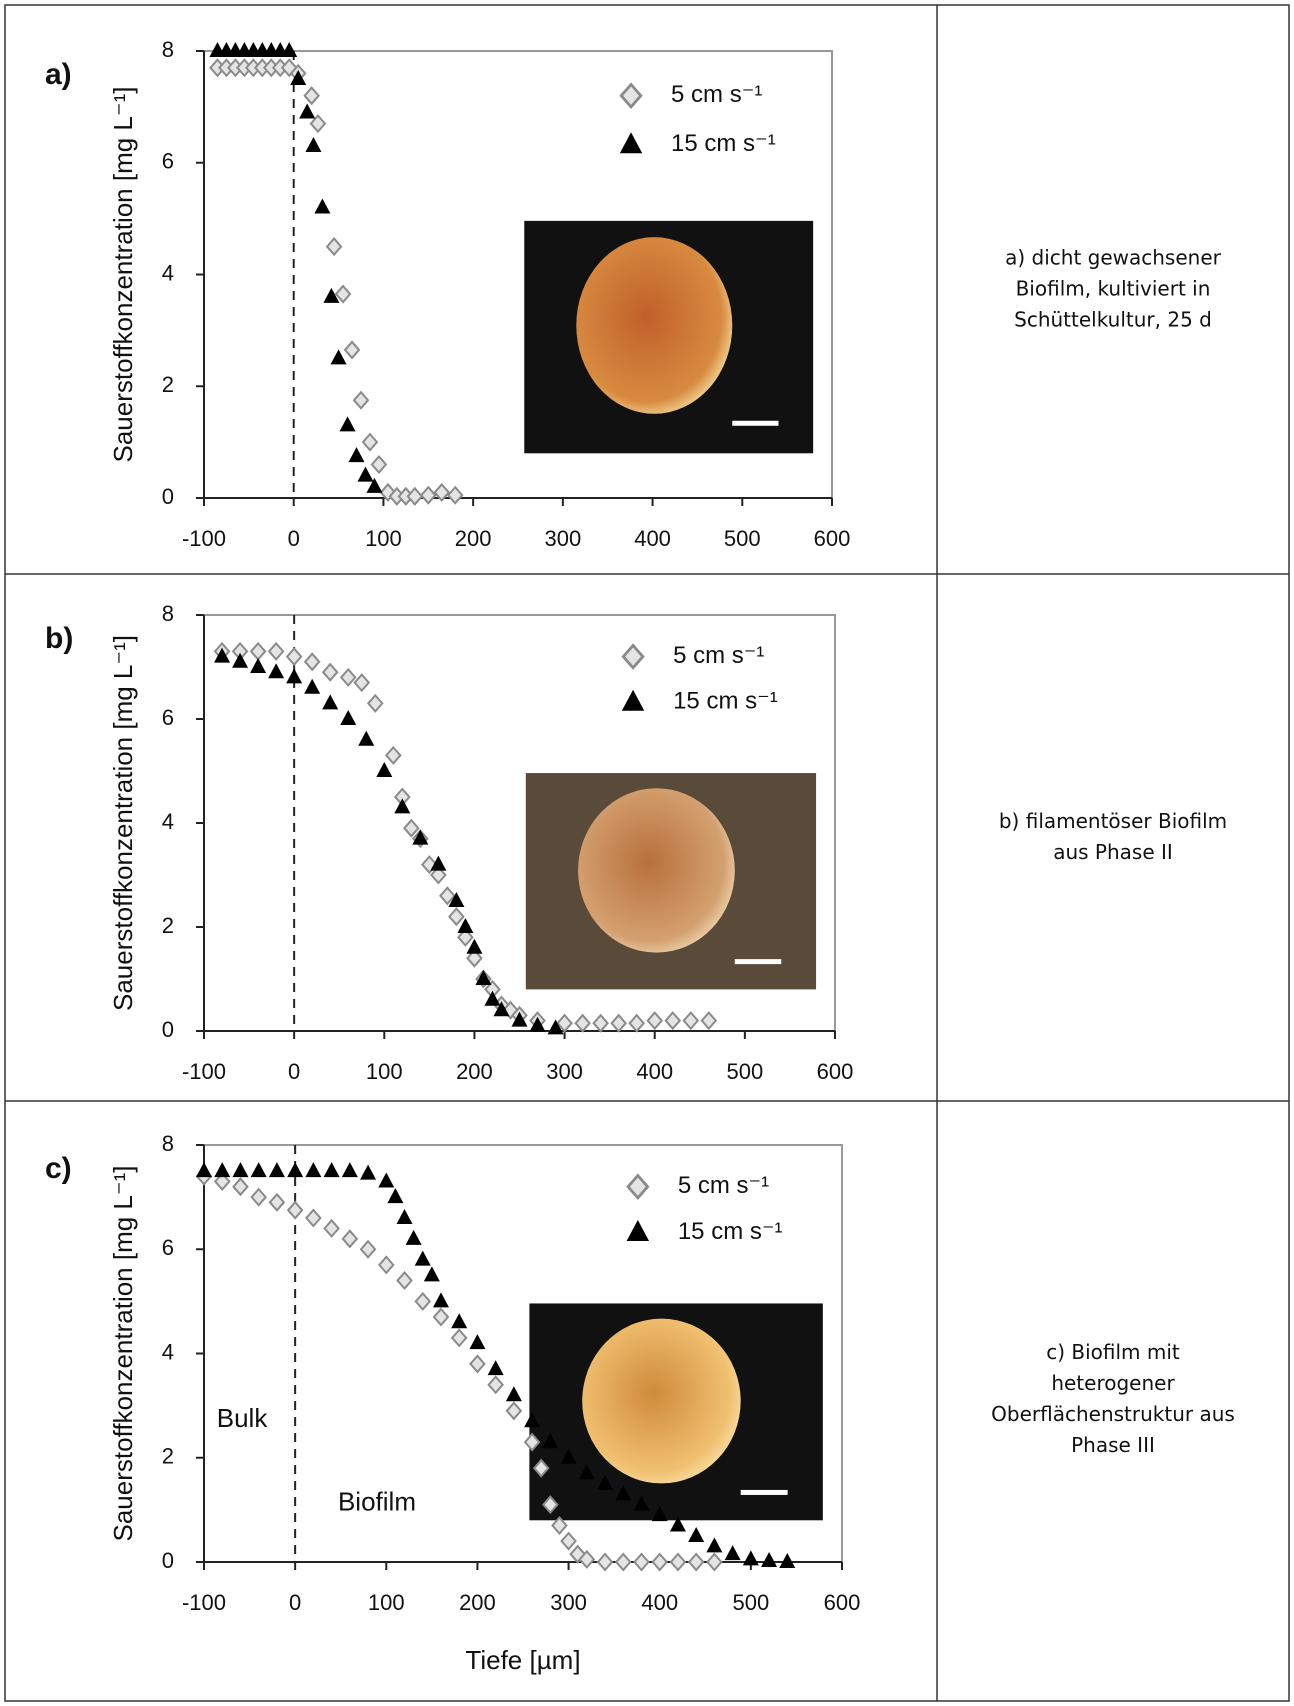  Describe the element at coordinates (123, 823) in the screenshot. I see `y-axis-label: Sauerstoffkonzentration [mg L⁻¹]` at that location.